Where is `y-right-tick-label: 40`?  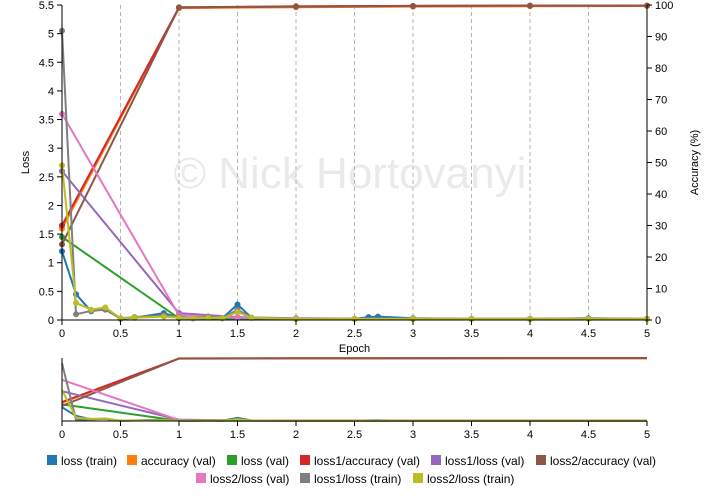
y-right-tick-label: 40 is located at coordinates (661, 195).